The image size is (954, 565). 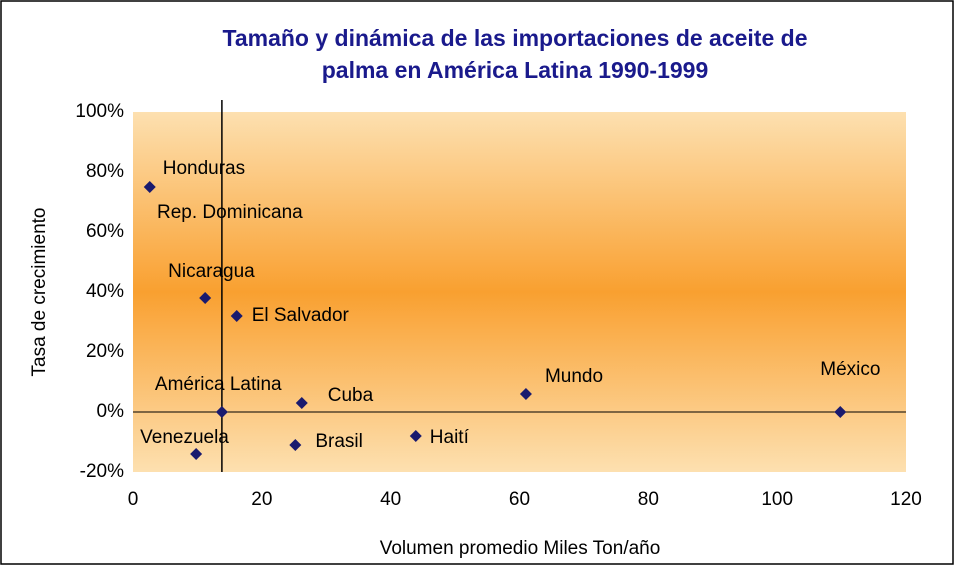 What do you see at coordinates (261, 499) in the screenshot?
I see `x-tick-label: 20` at bounding box center [261, 499].